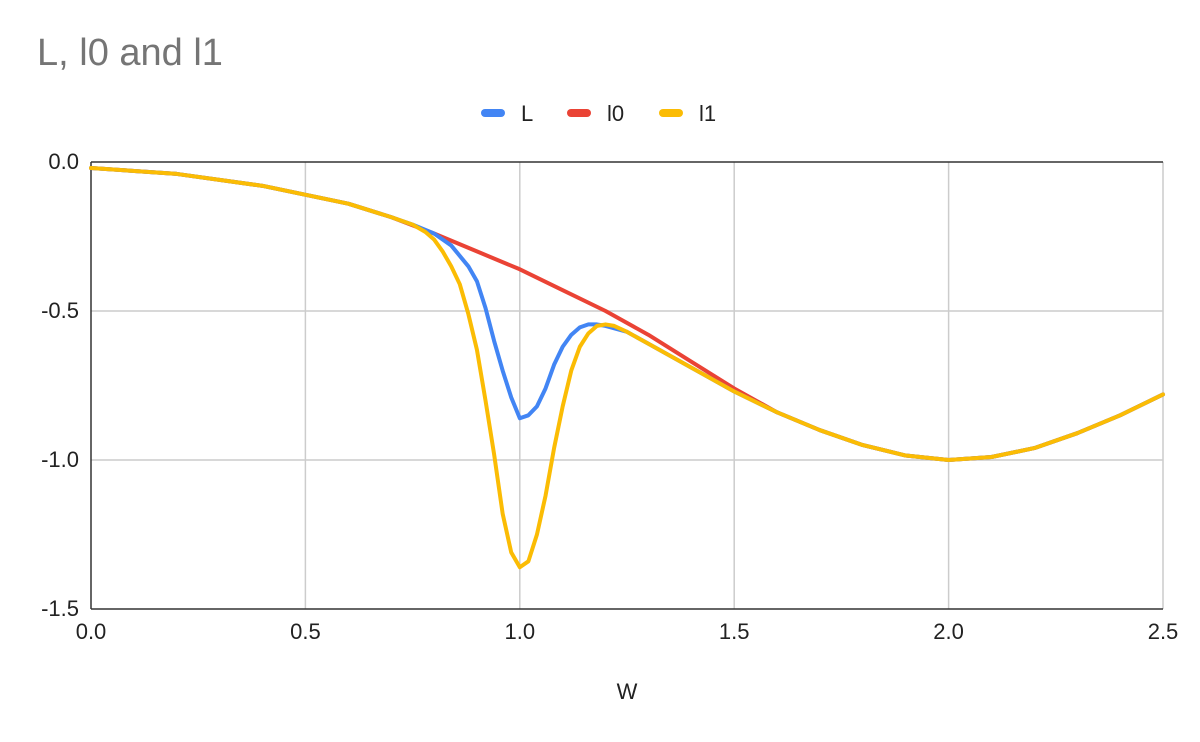 The width and height of the screenshot is (1200, 742). Describe the element at coordinates (527, 113) in the screenshot. I see `legend-label: L` at that location.